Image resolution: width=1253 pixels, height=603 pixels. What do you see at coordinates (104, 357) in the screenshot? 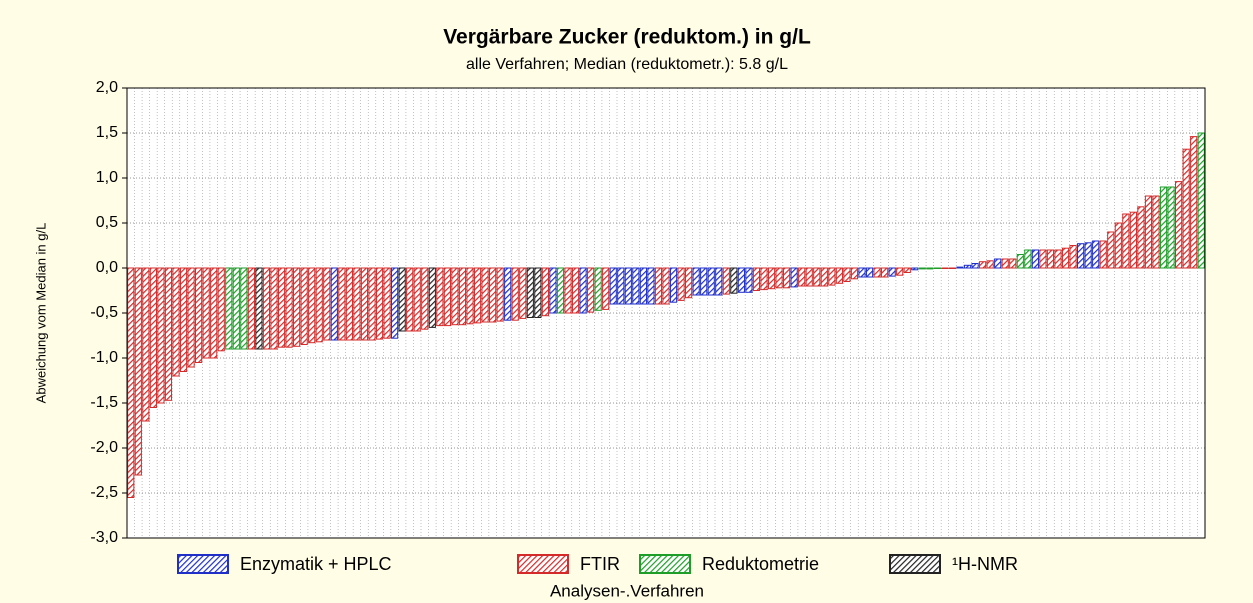
I see `y-tick-label: -1,0` at bounding box center [104, 357].